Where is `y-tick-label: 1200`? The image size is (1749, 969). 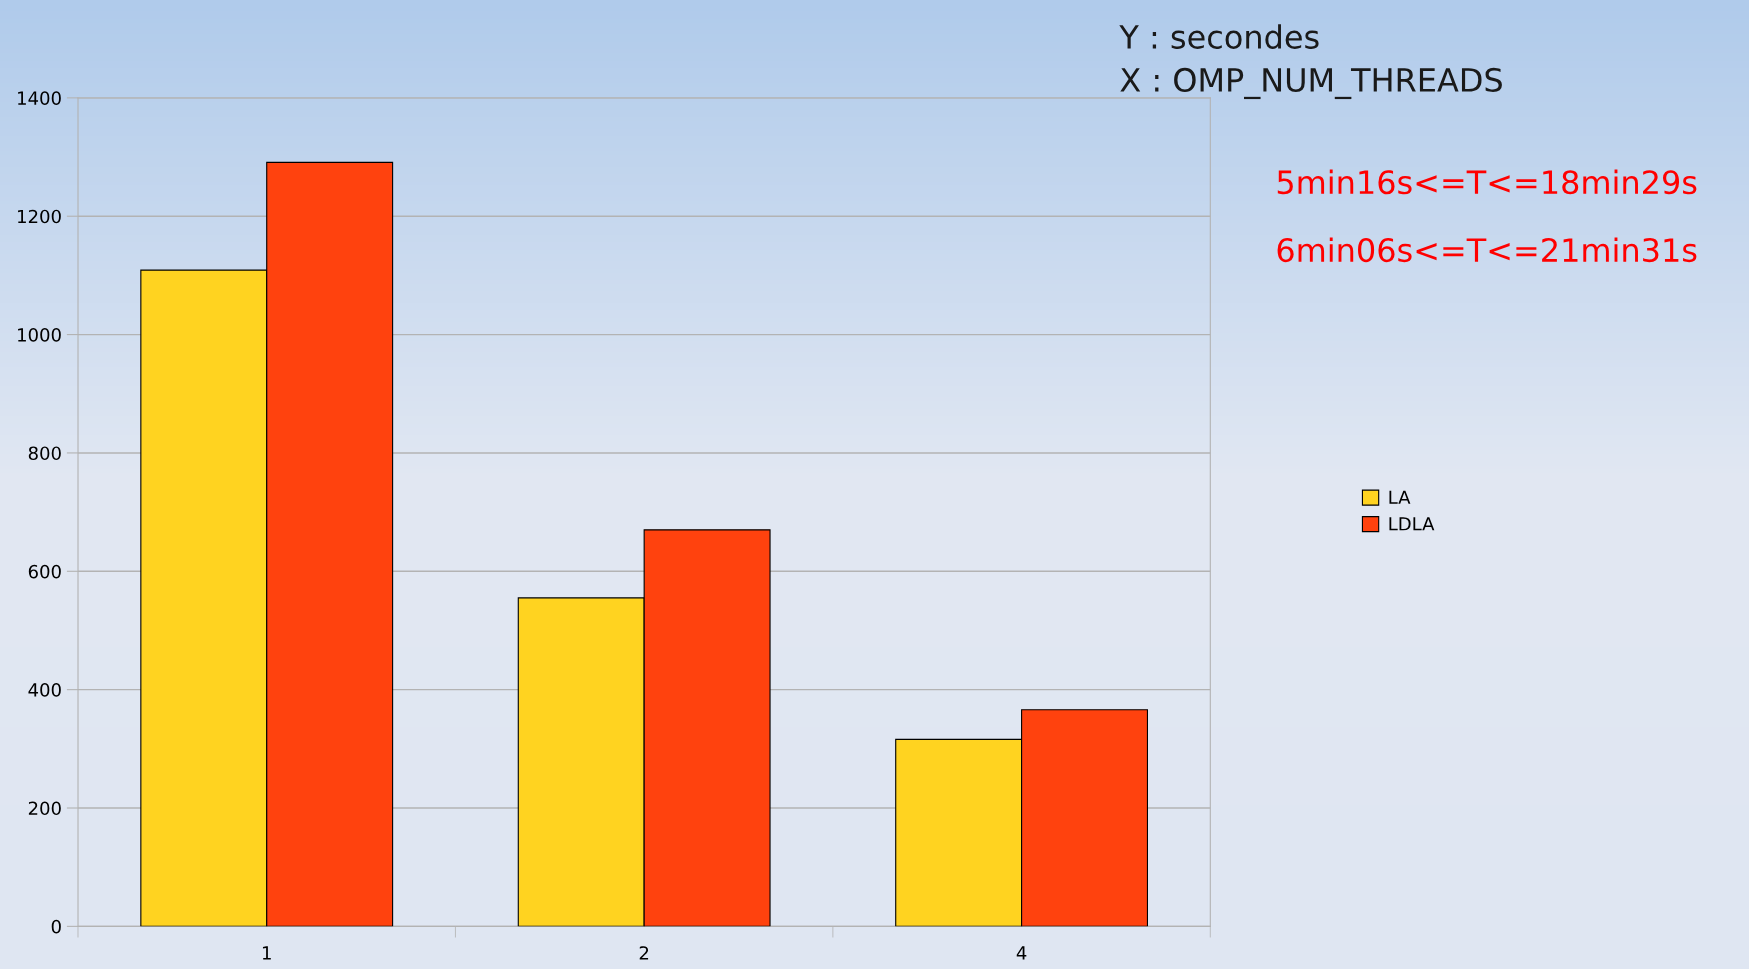
y-tick-label: 1200 is located at coordinates (39, 216).